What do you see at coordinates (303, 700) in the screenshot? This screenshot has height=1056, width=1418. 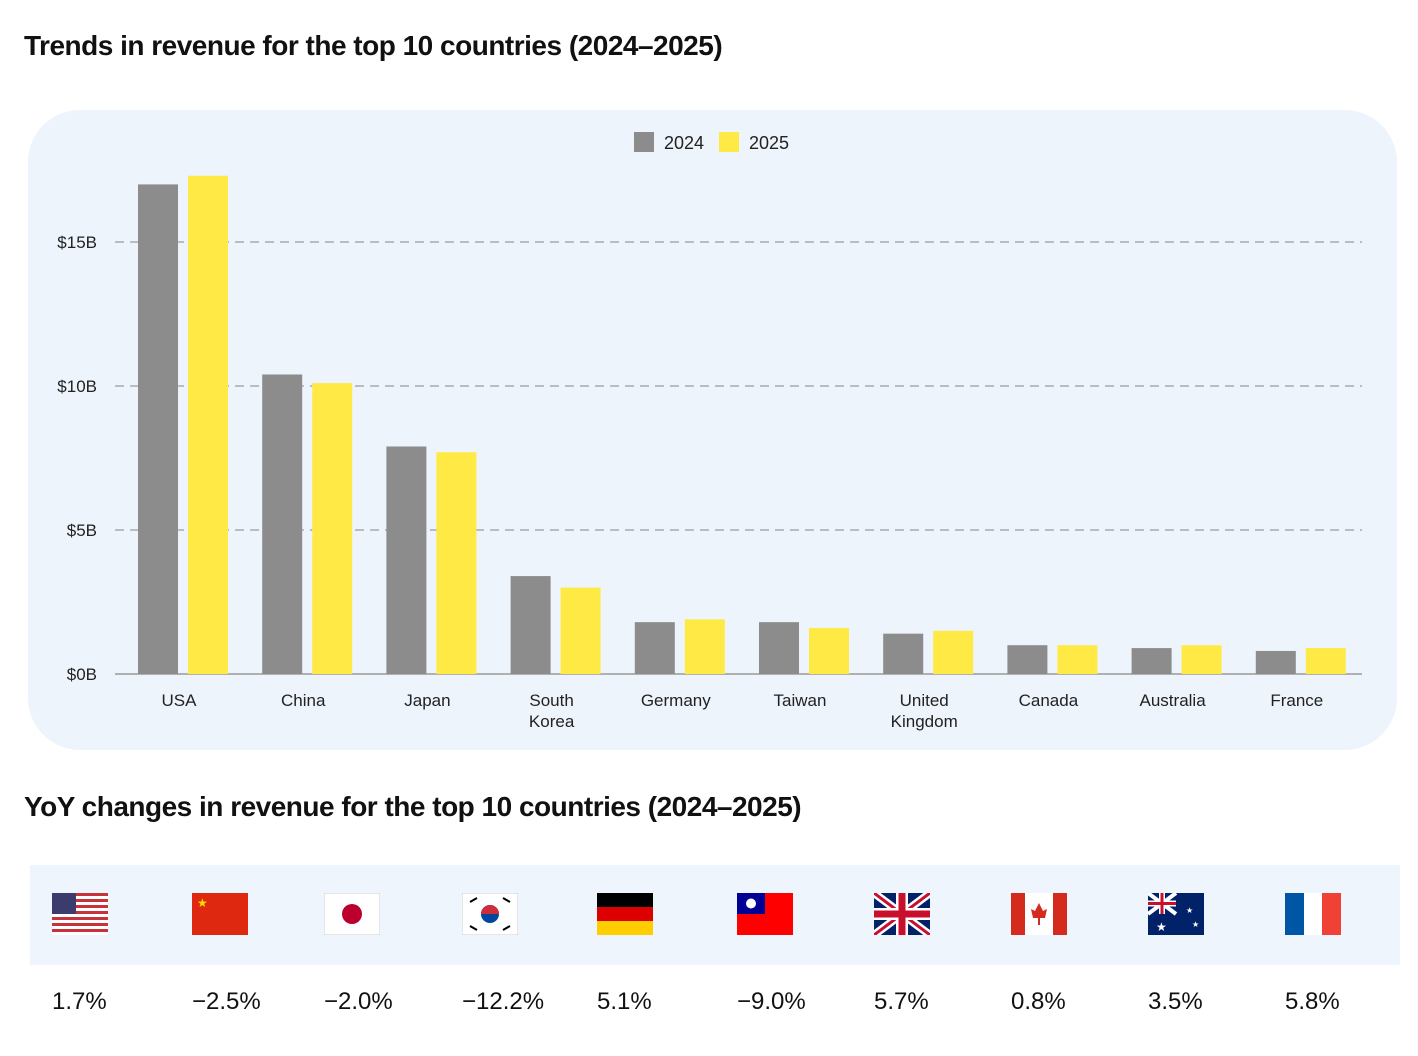 I see `x-tick-label: China` at bounding box center [303, 700].